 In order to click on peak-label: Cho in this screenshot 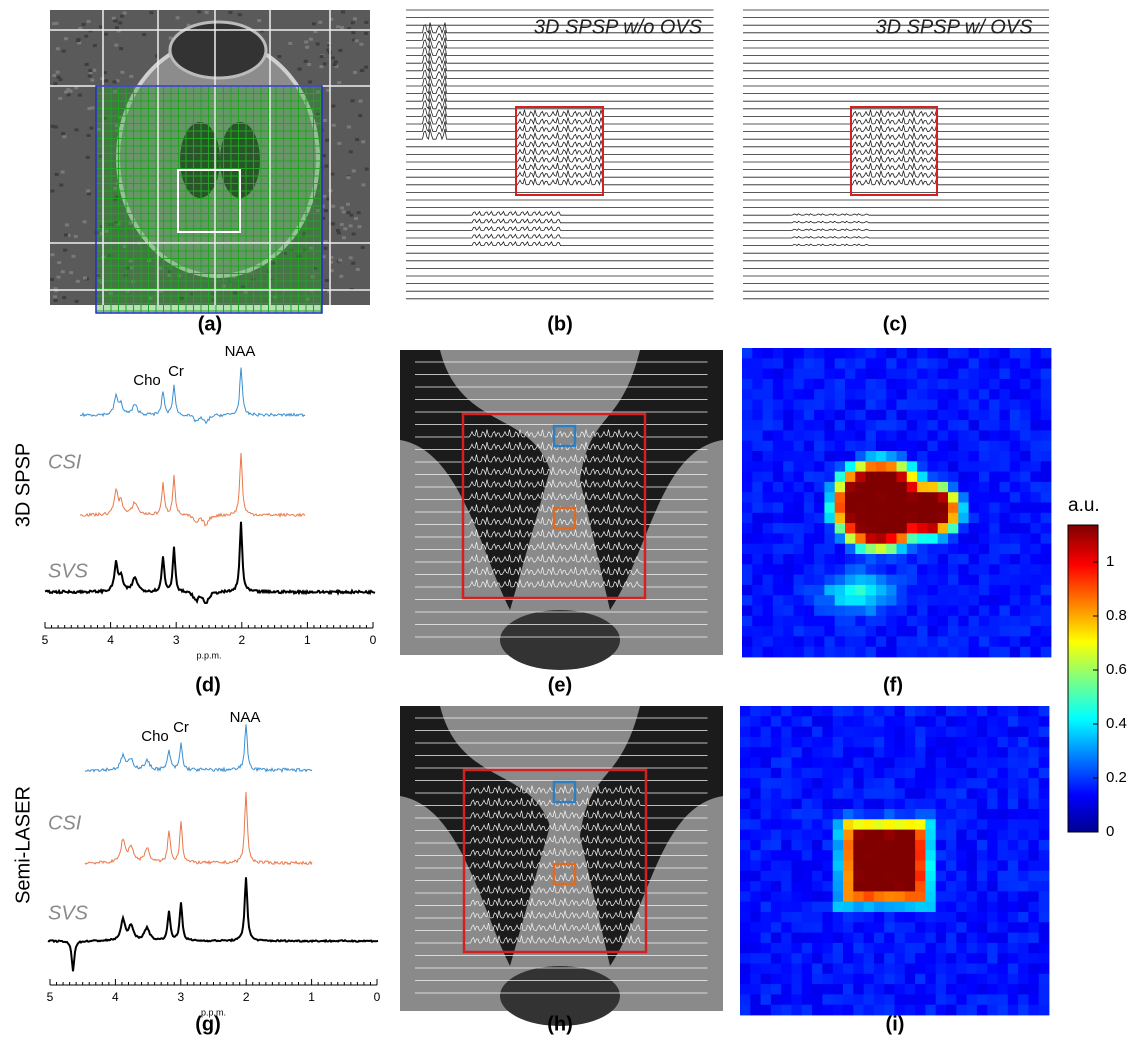, I will do `click(155, 736)`.